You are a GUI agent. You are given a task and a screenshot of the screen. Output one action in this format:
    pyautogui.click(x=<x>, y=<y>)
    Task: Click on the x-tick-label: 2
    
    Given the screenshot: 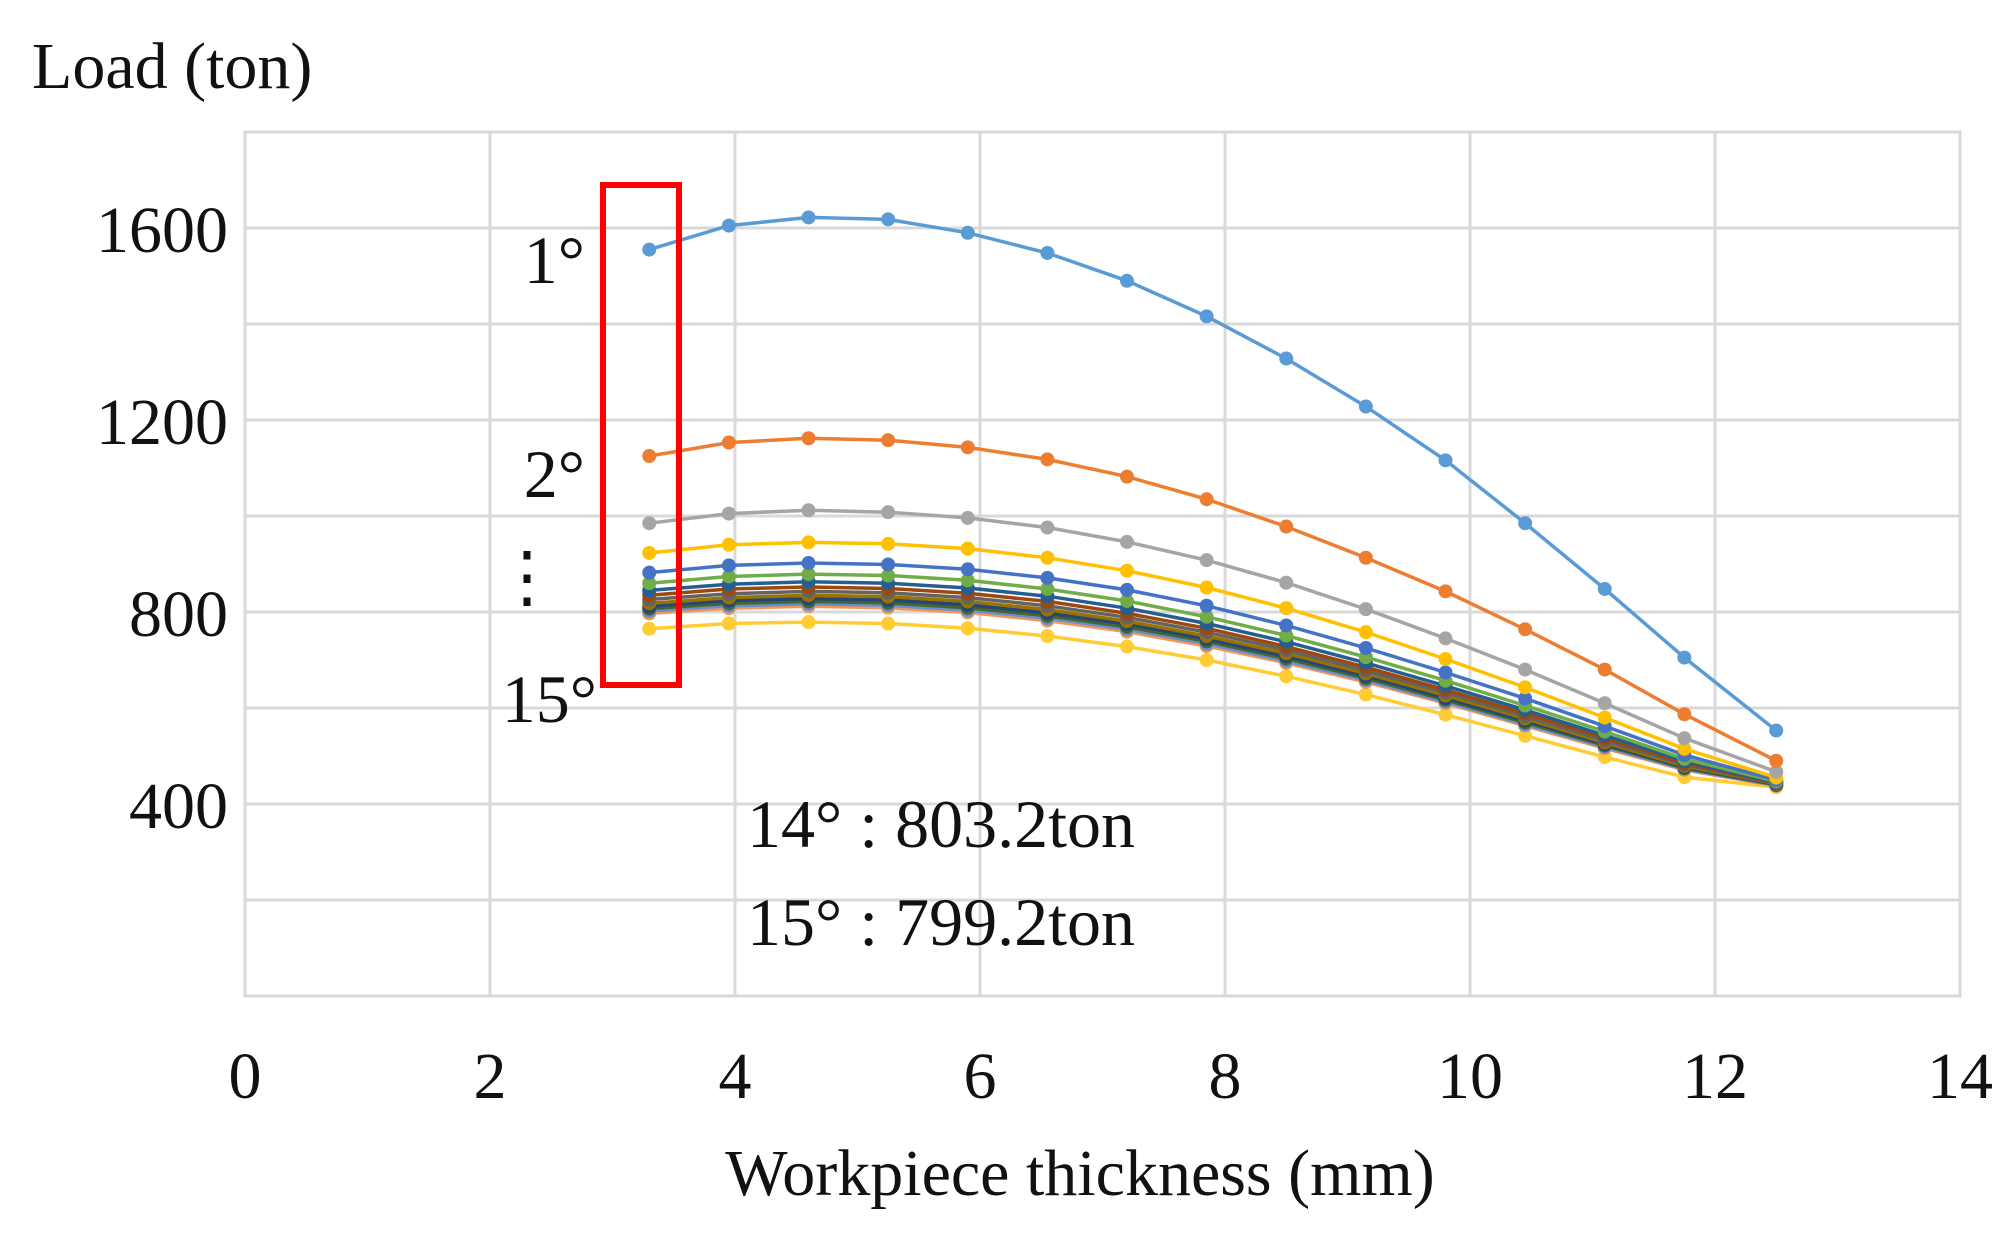 What is the action you would take?
    pyautogui.click(x=490, y=1076)
    